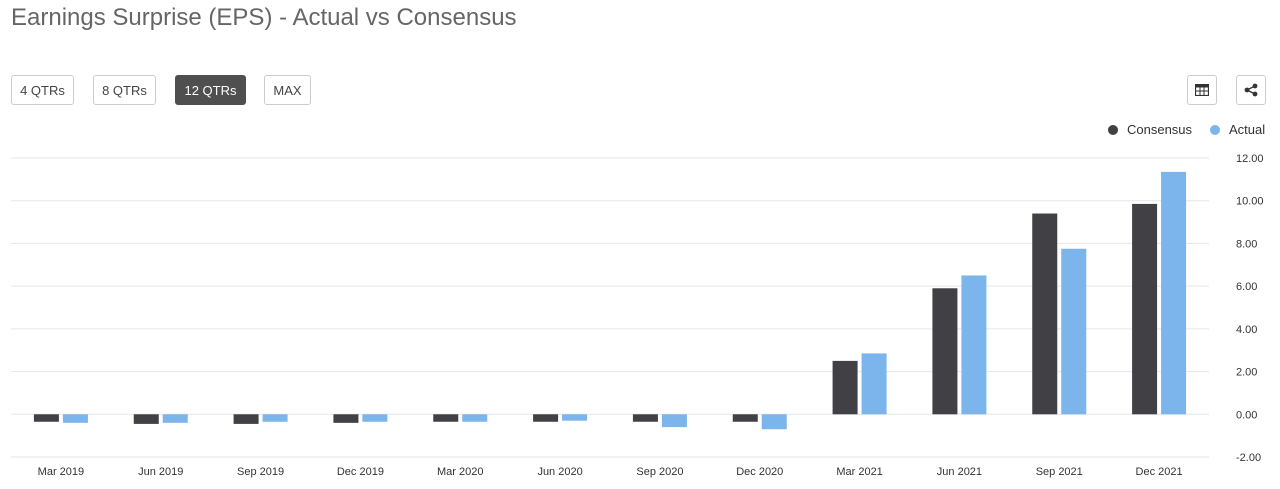 Image resolution: width=1280 pixels, height=489 pixels. I want to click on table-view-button, so click(1202, 90).